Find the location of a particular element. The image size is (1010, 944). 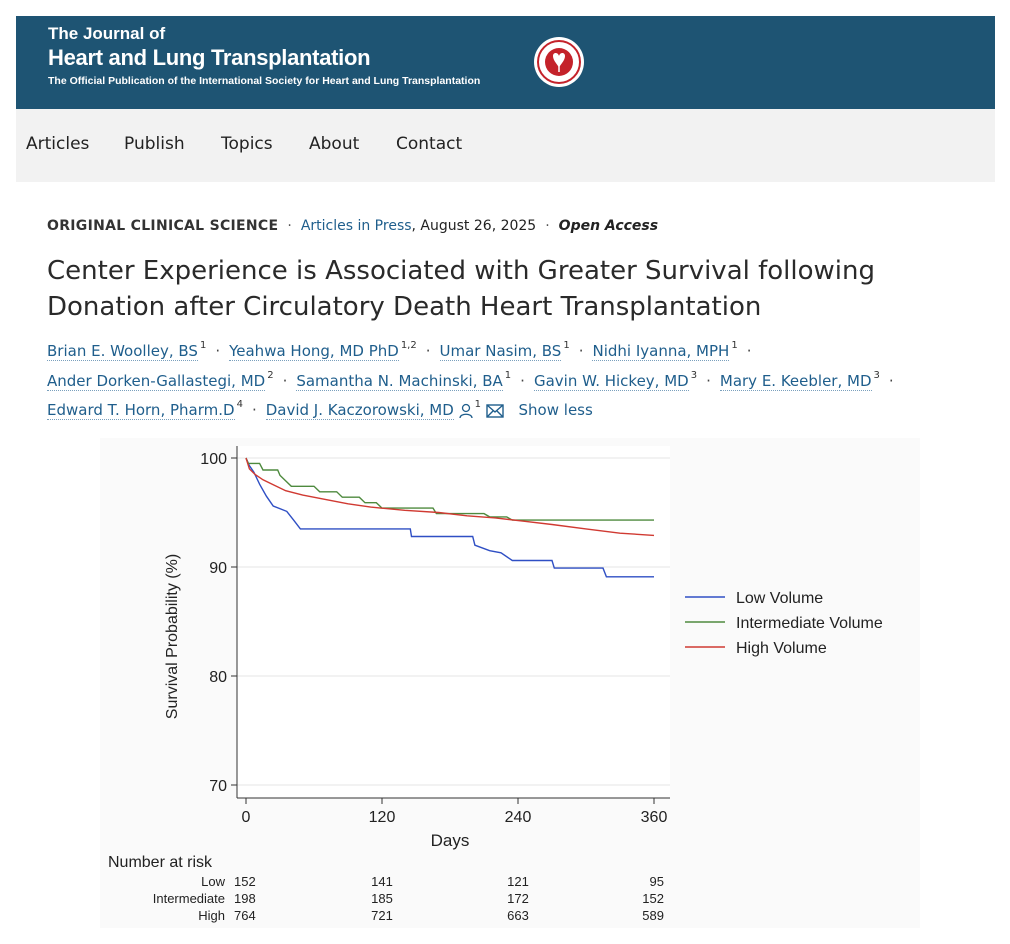

show-less-button: Show less is located at coordinates (555, 410).